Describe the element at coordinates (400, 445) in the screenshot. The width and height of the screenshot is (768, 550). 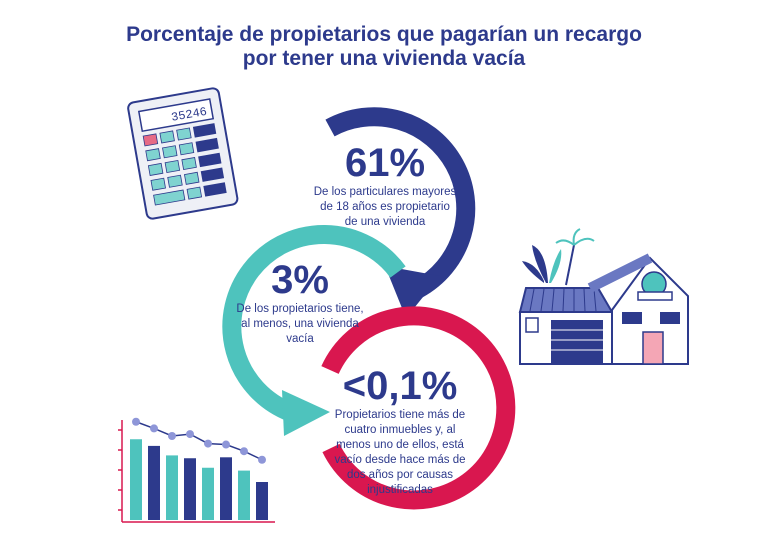
I see `stat-surcharge-desc-line-3: menos uno de ellos, está` at that location.